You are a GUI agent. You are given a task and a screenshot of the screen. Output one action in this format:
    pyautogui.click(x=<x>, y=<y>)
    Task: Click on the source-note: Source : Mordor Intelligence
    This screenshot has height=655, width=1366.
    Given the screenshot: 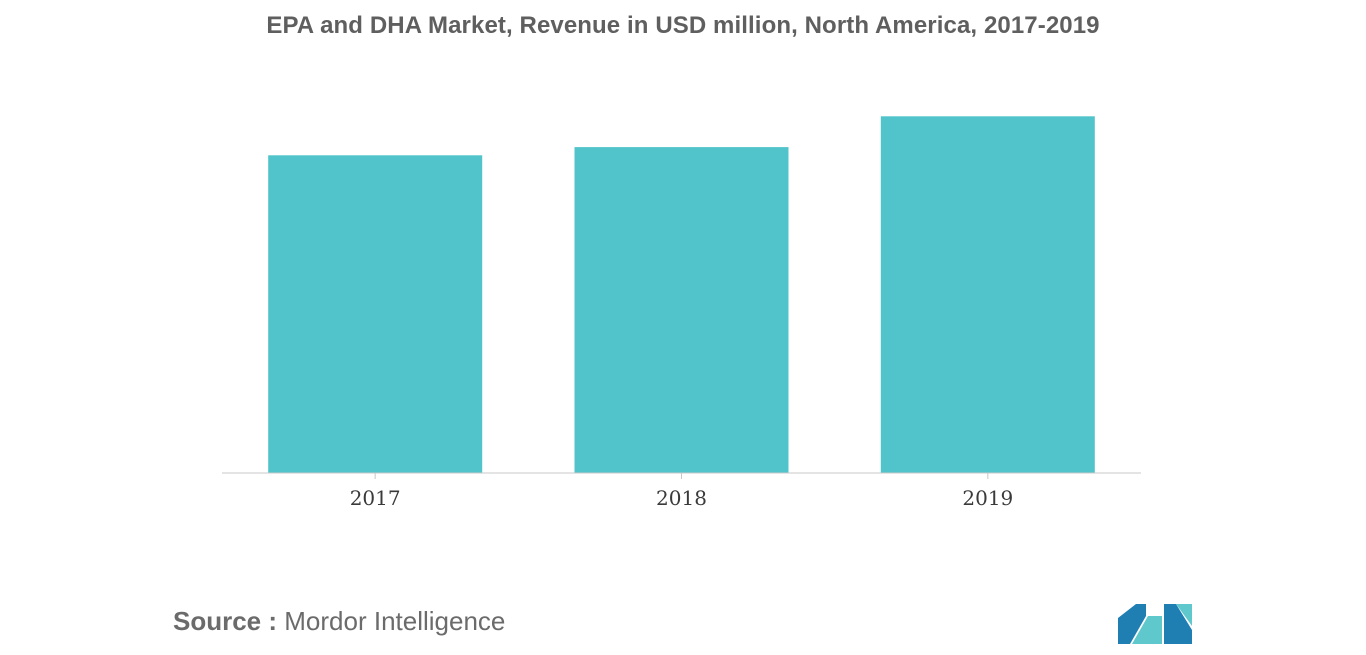 What is the action you would take?
    pyautogui.click(x=339, y=621)
    